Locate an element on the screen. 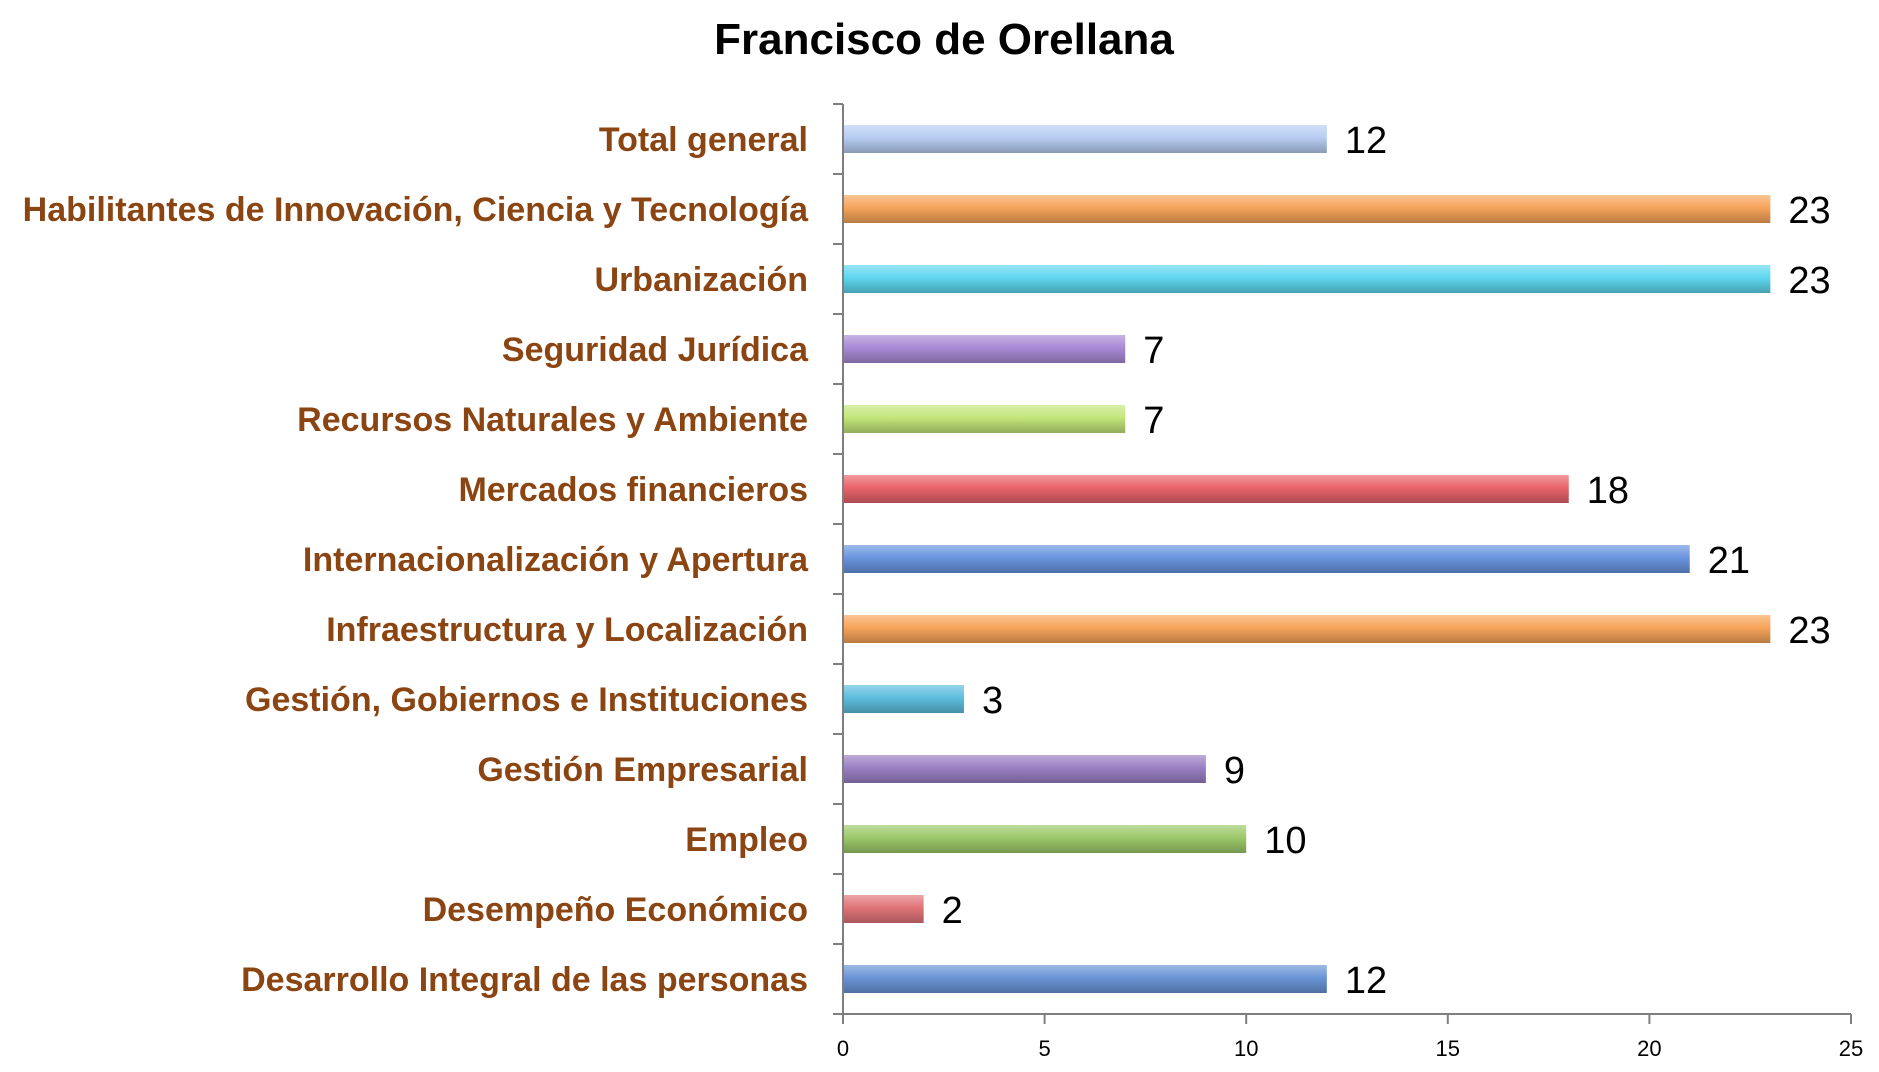 Image resolution: width=1879 pixels, height=1072 pixels. value-label-0: 12 is located at coordinates (1366, 141).